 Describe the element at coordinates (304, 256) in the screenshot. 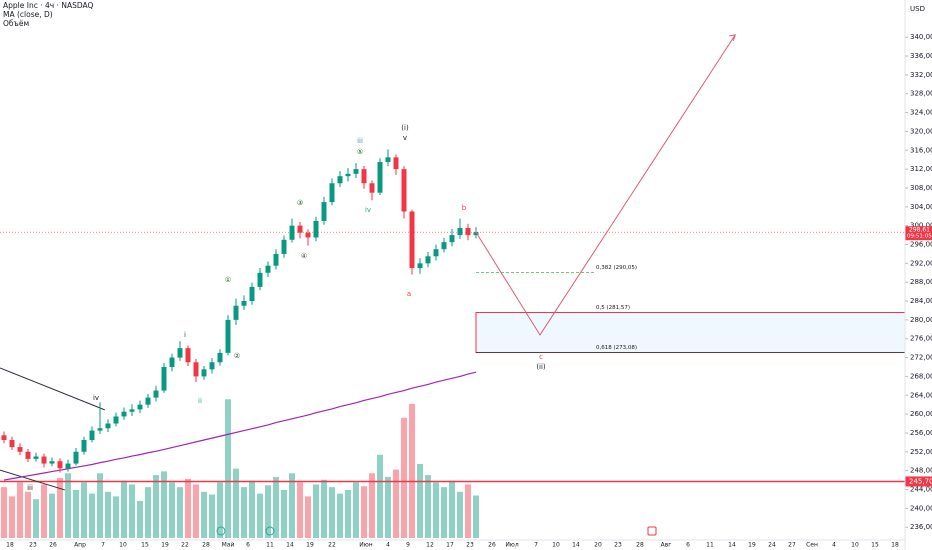

I see `wave-label: ④` at that location.